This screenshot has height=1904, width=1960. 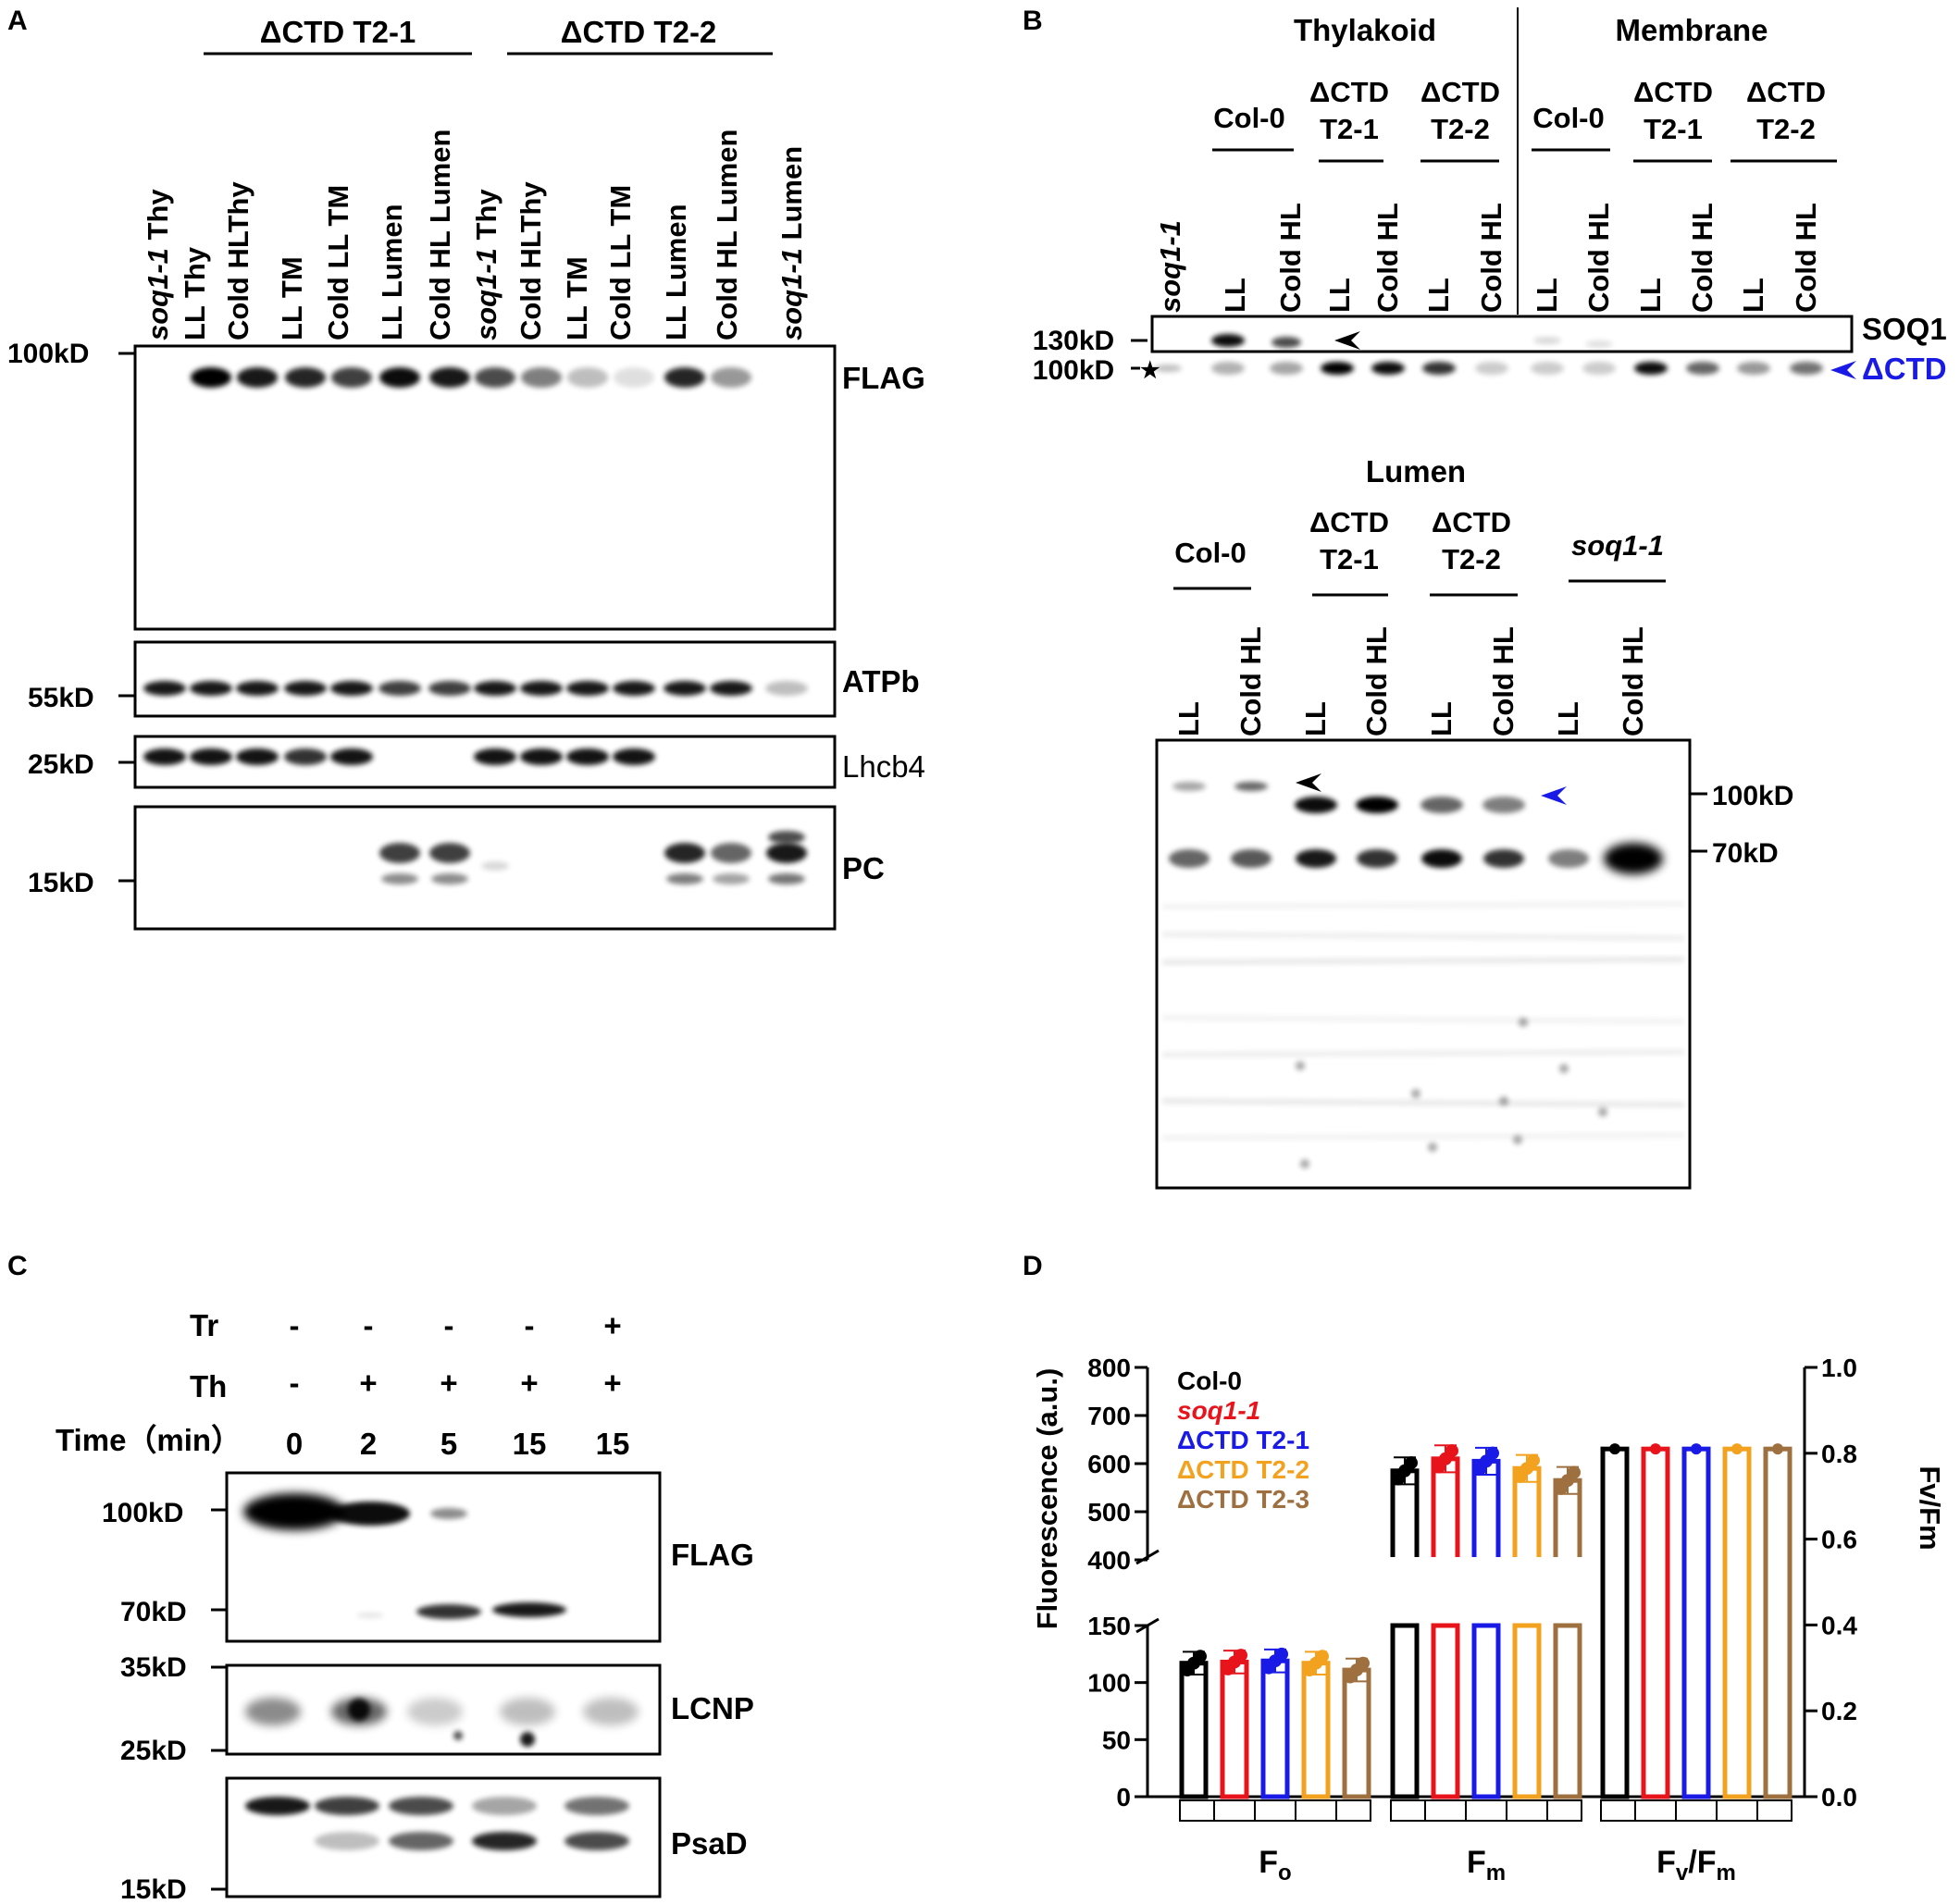 What do you see at coordinates (1210, 553) in the screenshot?
I see `group-label-b-lumen-0: Col-0` at bounding box center [1210, 553].